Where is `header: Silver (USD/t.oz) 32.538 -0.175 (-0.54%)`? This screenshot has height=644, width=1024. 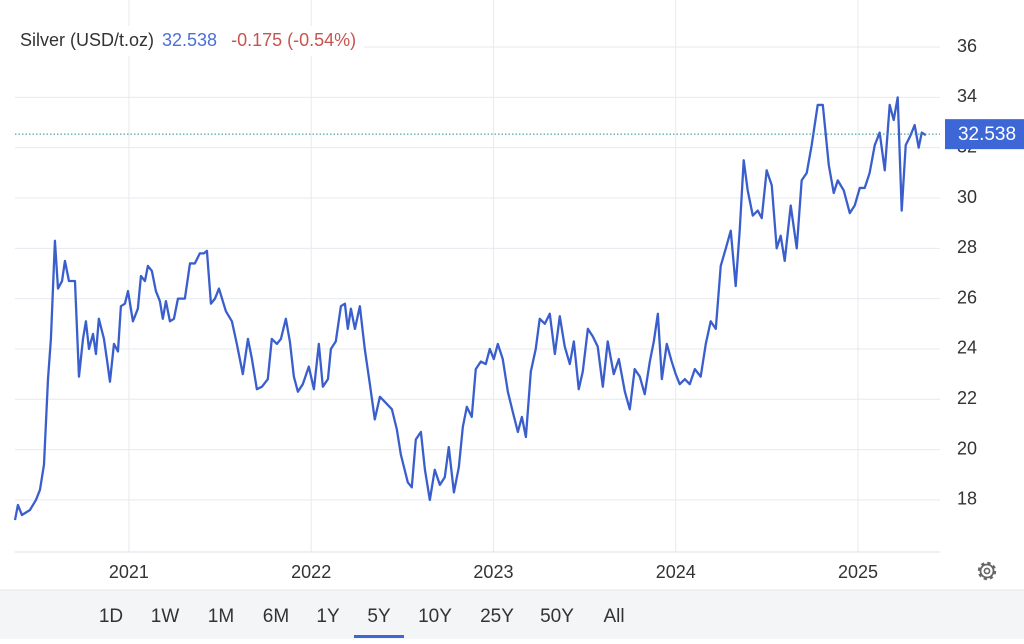
header: Silver (USD/t.oz) 32.538 -0.175 (-0.54%) is located at coordinates (188, 41).